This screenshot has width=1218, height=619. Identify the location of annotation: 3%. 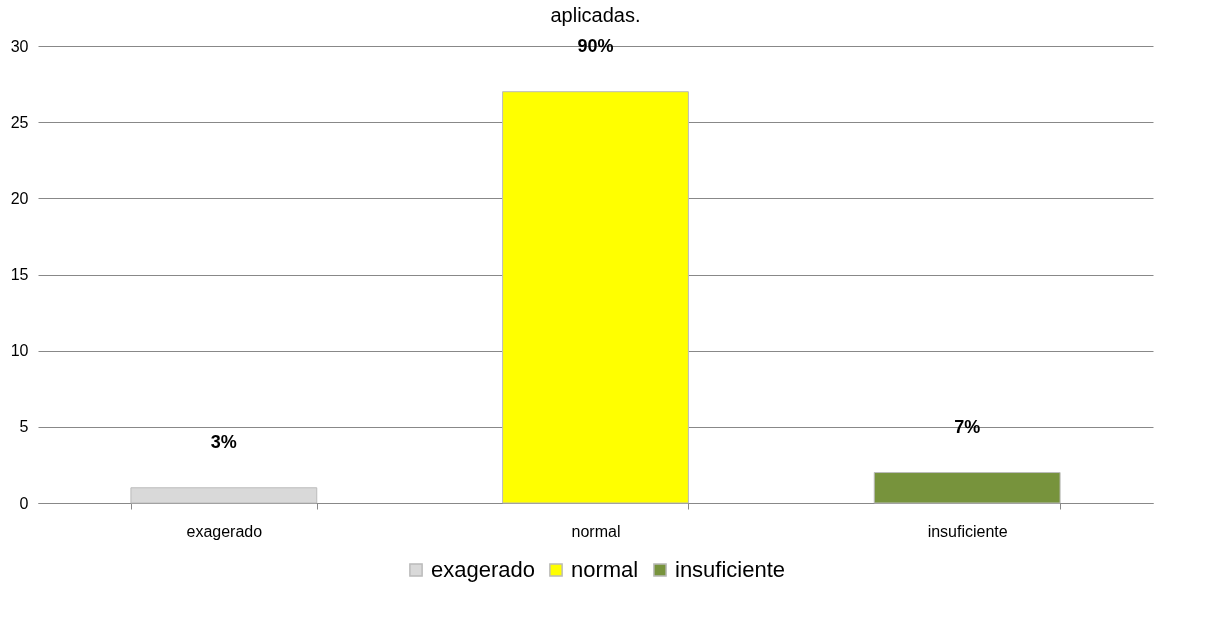
(223, 441).